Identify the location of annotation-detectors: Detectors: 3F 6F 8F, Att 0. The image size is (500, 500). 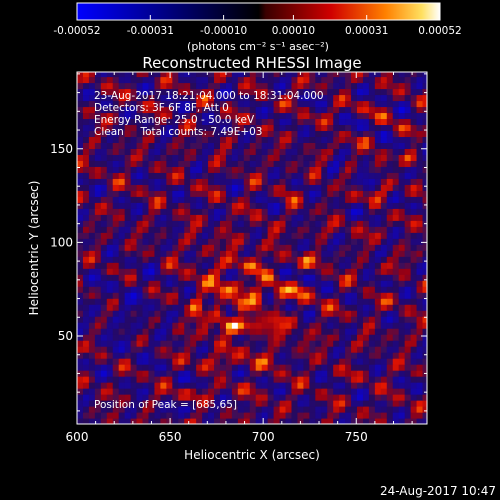
(161, 108).